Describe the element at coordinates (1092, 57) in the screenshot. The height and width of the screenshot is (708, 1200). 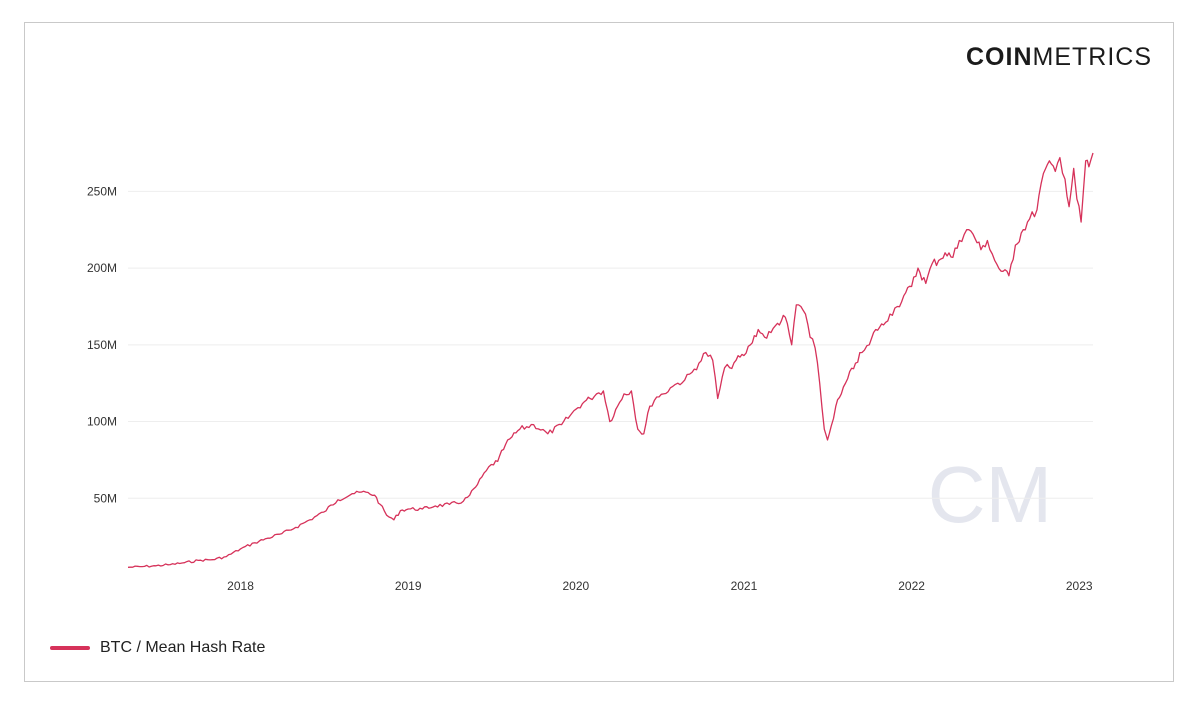
I see `logo-light-text: METRICS` at that location.